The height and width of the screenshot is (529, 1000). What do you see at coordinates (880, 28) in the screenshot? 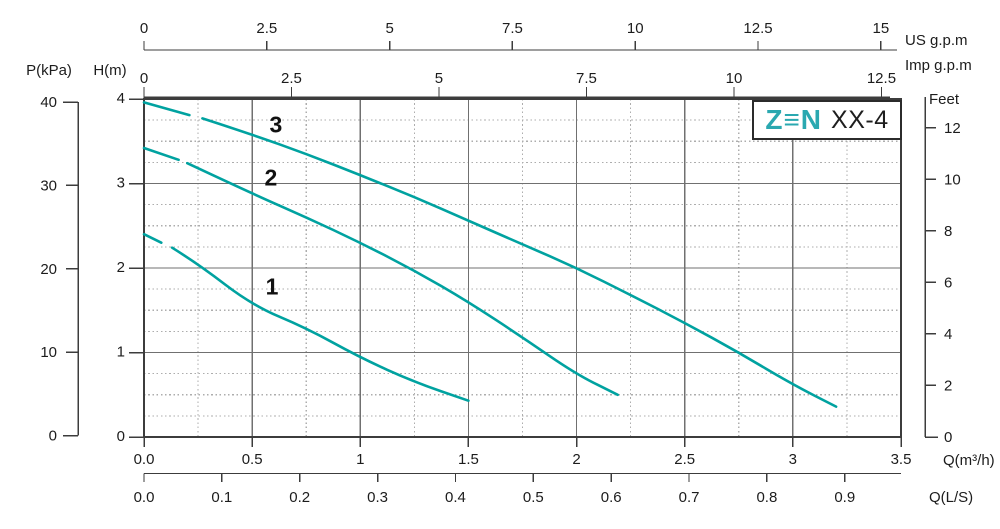
I see `svg-text: 15` at bounding box center [880, 28].